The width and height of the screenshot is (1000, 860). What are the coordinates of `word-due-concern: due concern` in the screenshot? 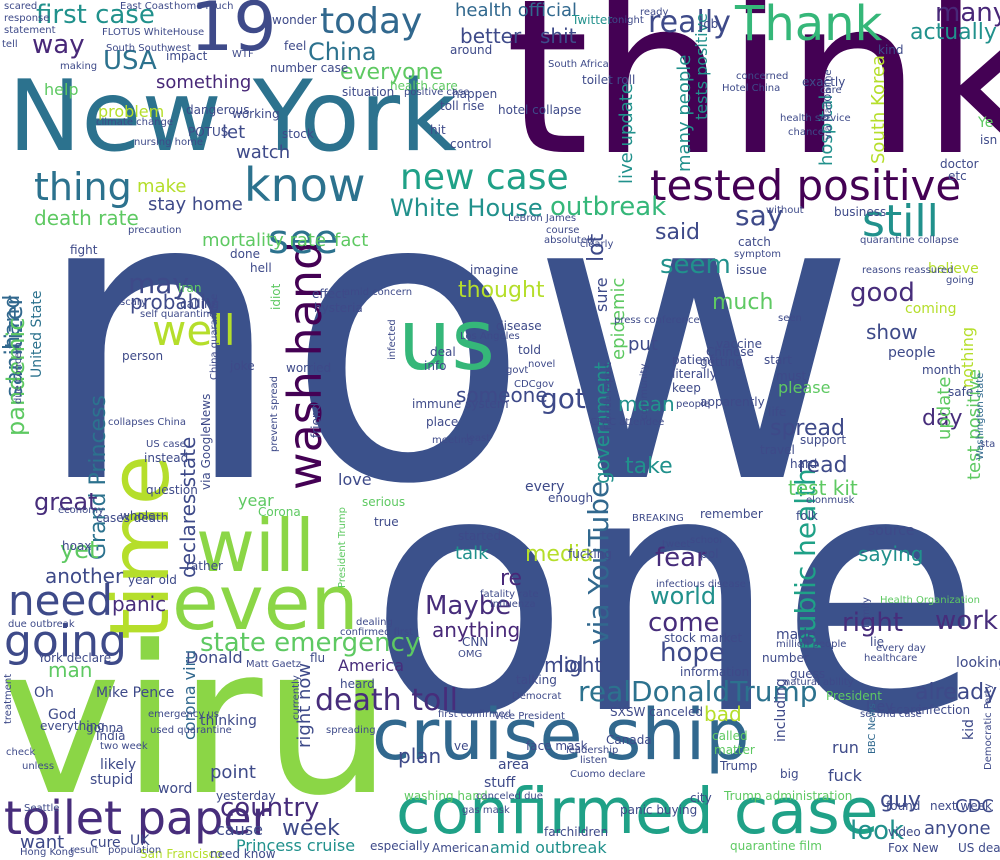 It's located at (18, 373).